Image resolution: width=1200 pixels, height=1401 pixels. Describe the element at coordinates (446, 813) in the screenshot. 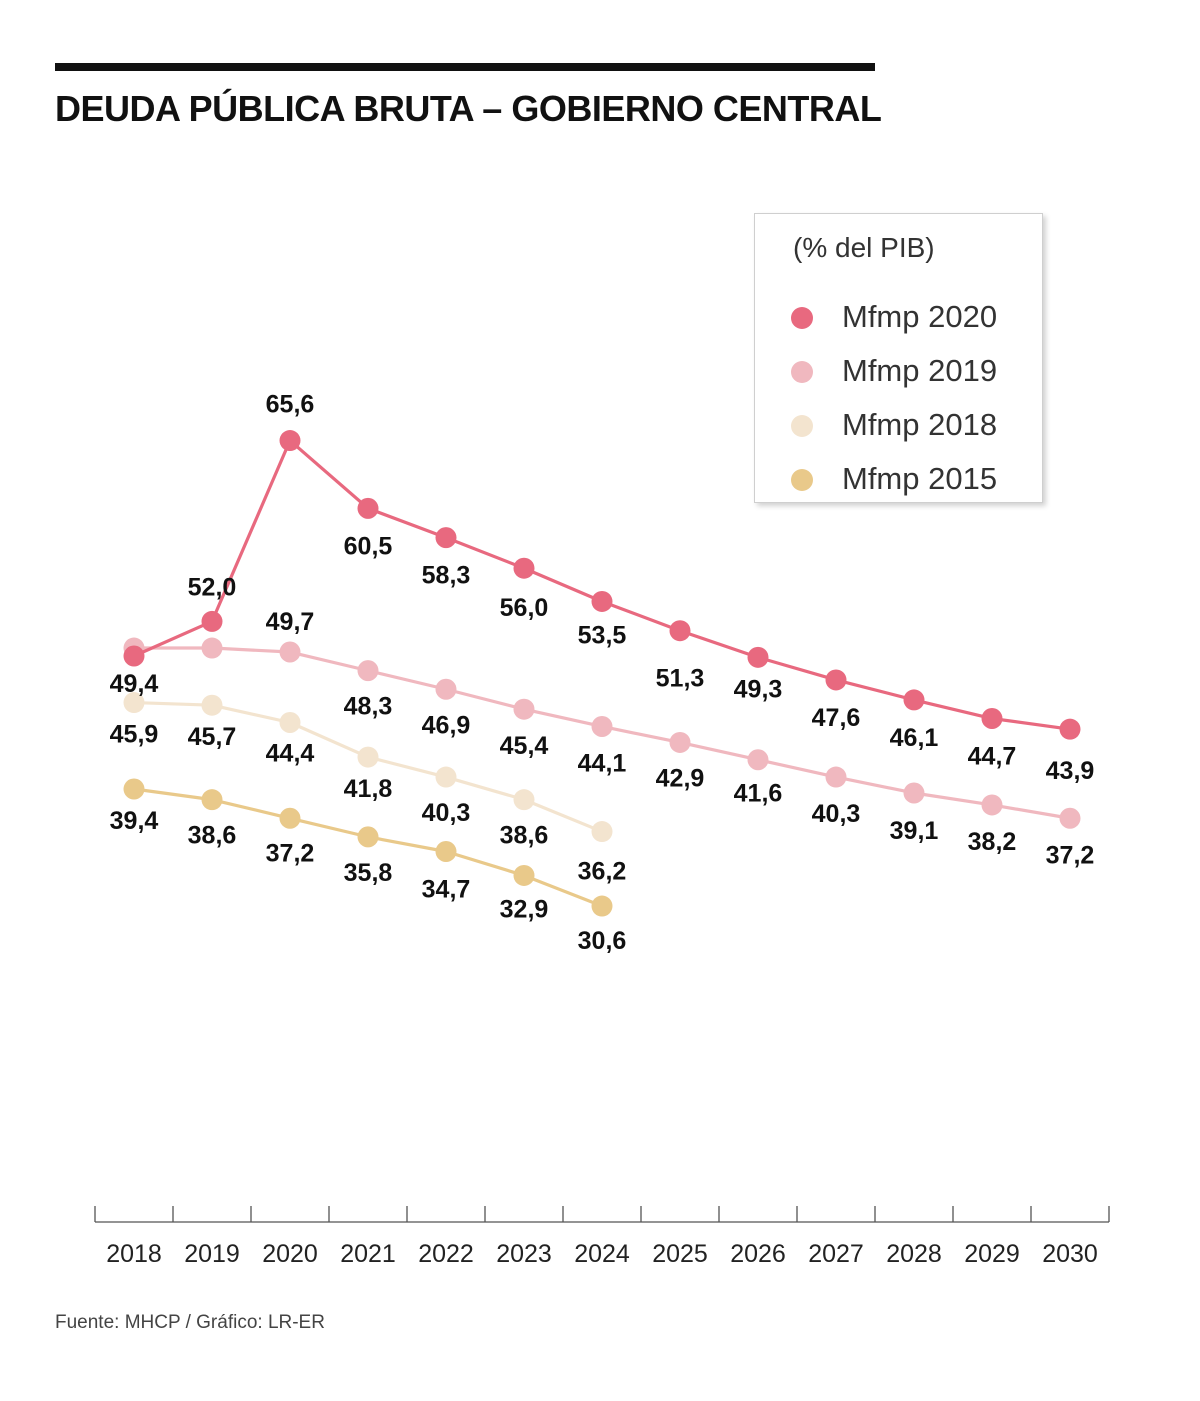

I see `data-label-mfmp-2018-2022: 40,3` at that location.